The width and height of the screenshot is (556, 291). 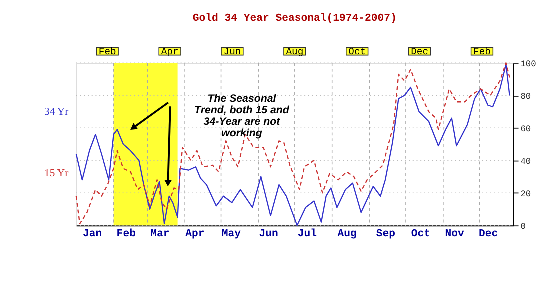 What do you see at coordinates (526, 194) in the screenshot?
I see `y-tick-label: 20` at bounding box center [526, 194].